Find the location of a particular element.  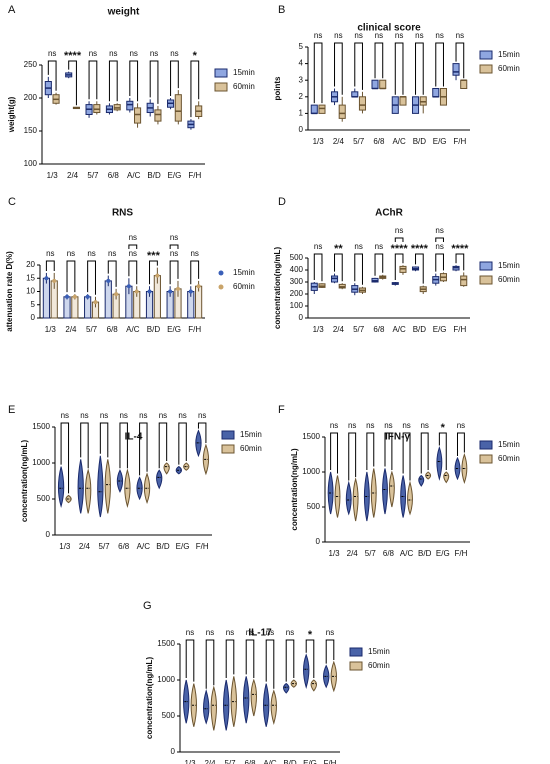

panel-letter: A is located at coordinates (12, 10).